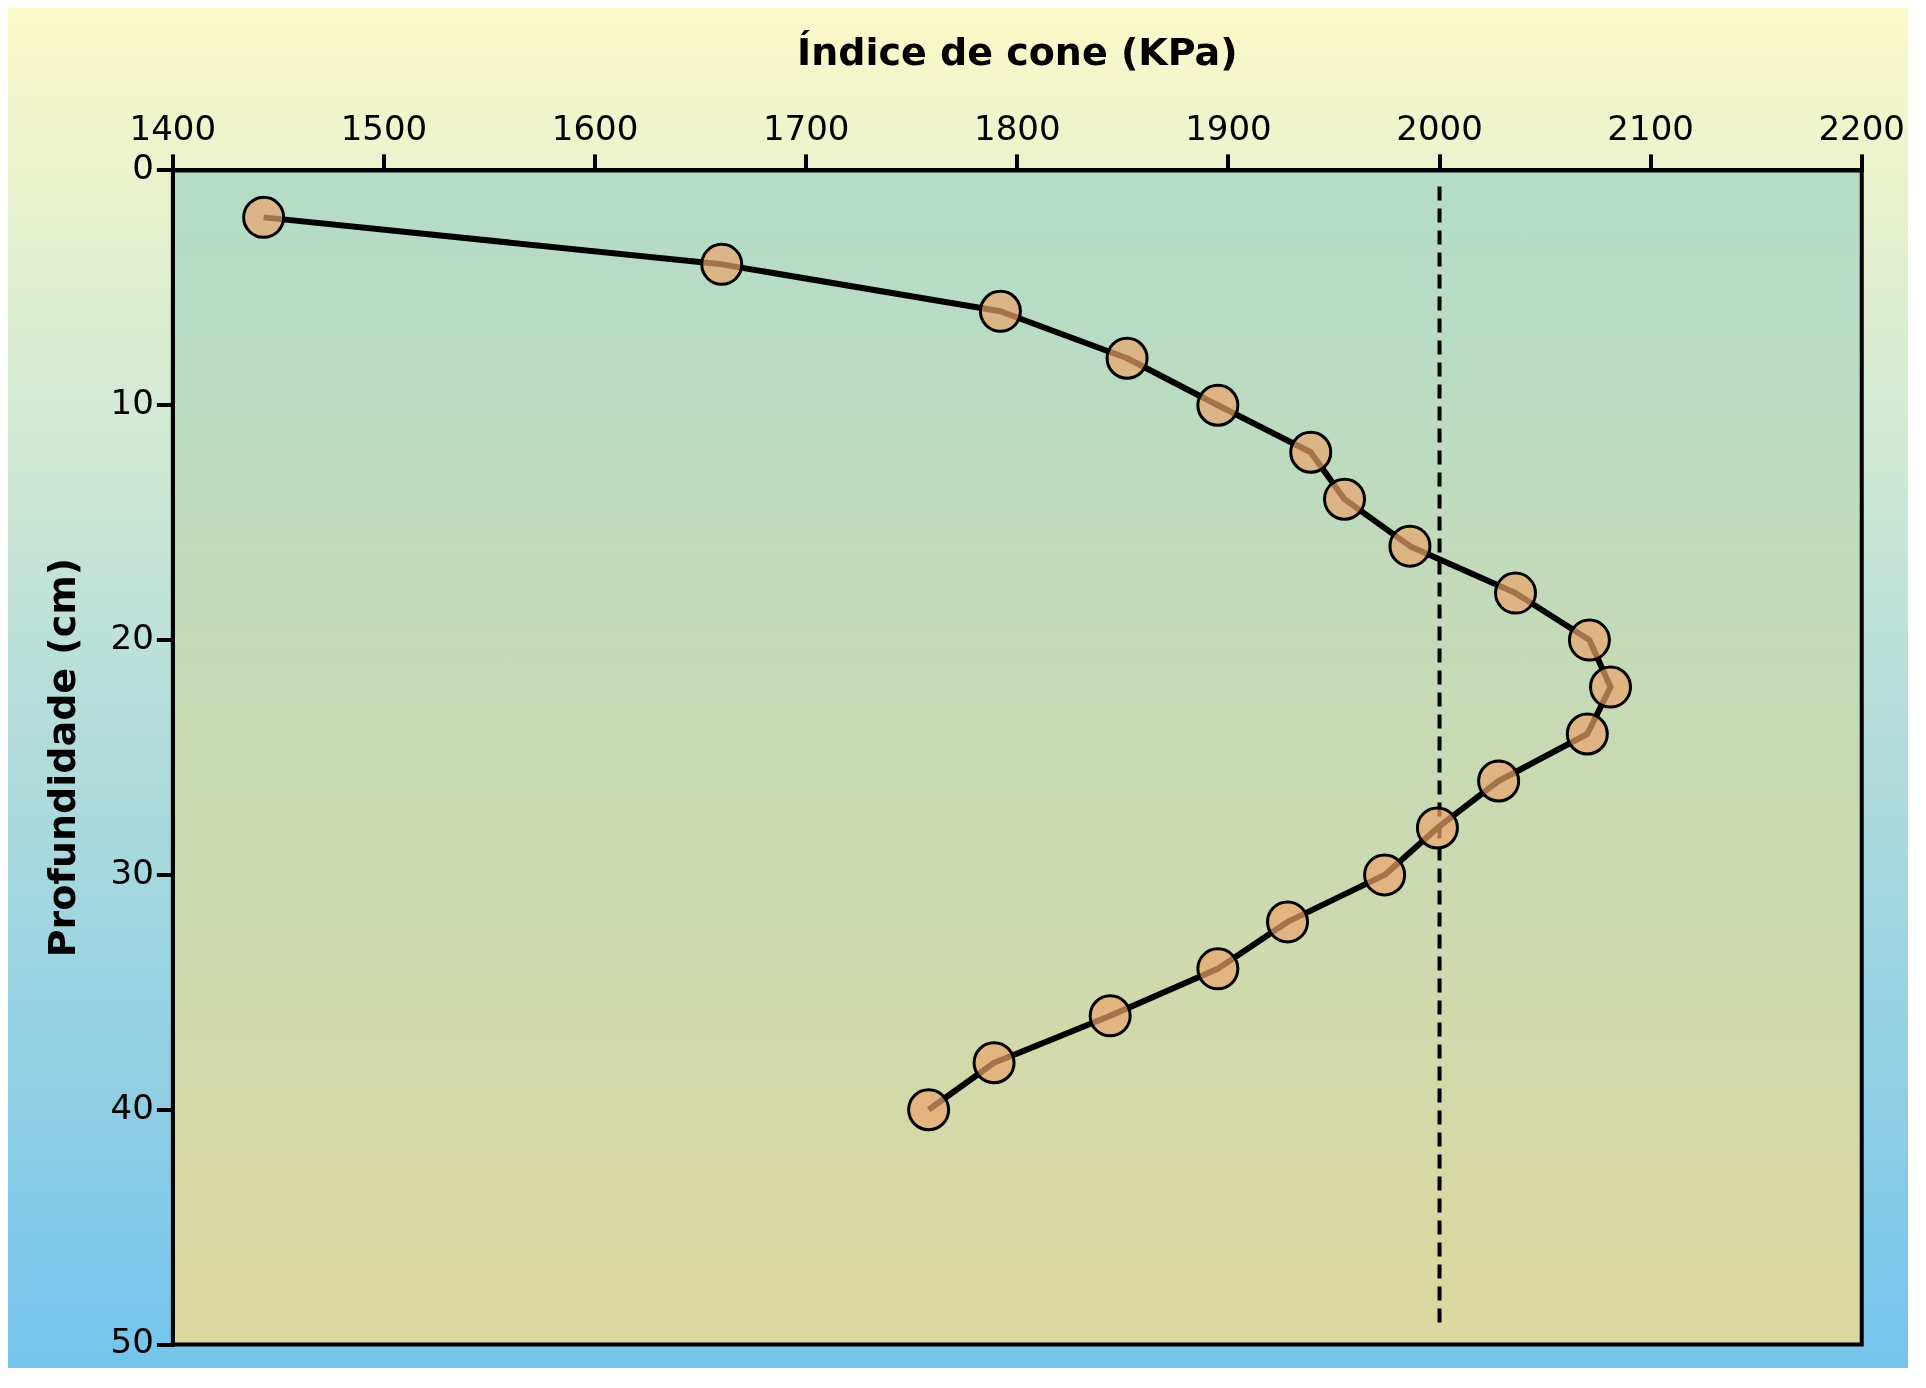 This screenshot has height=1388, width=1926. What do you see at coordinates (132, 636) in the screenshot?
I see `y-tick-label: 20` at bounding box center [132, 636].